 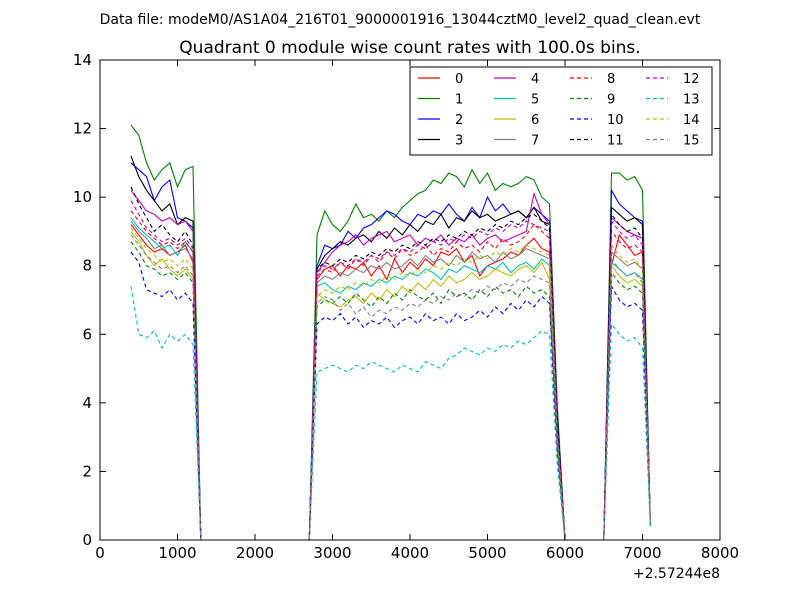 I want to click on y-tick-label: 10, so click(x=82, y=197).